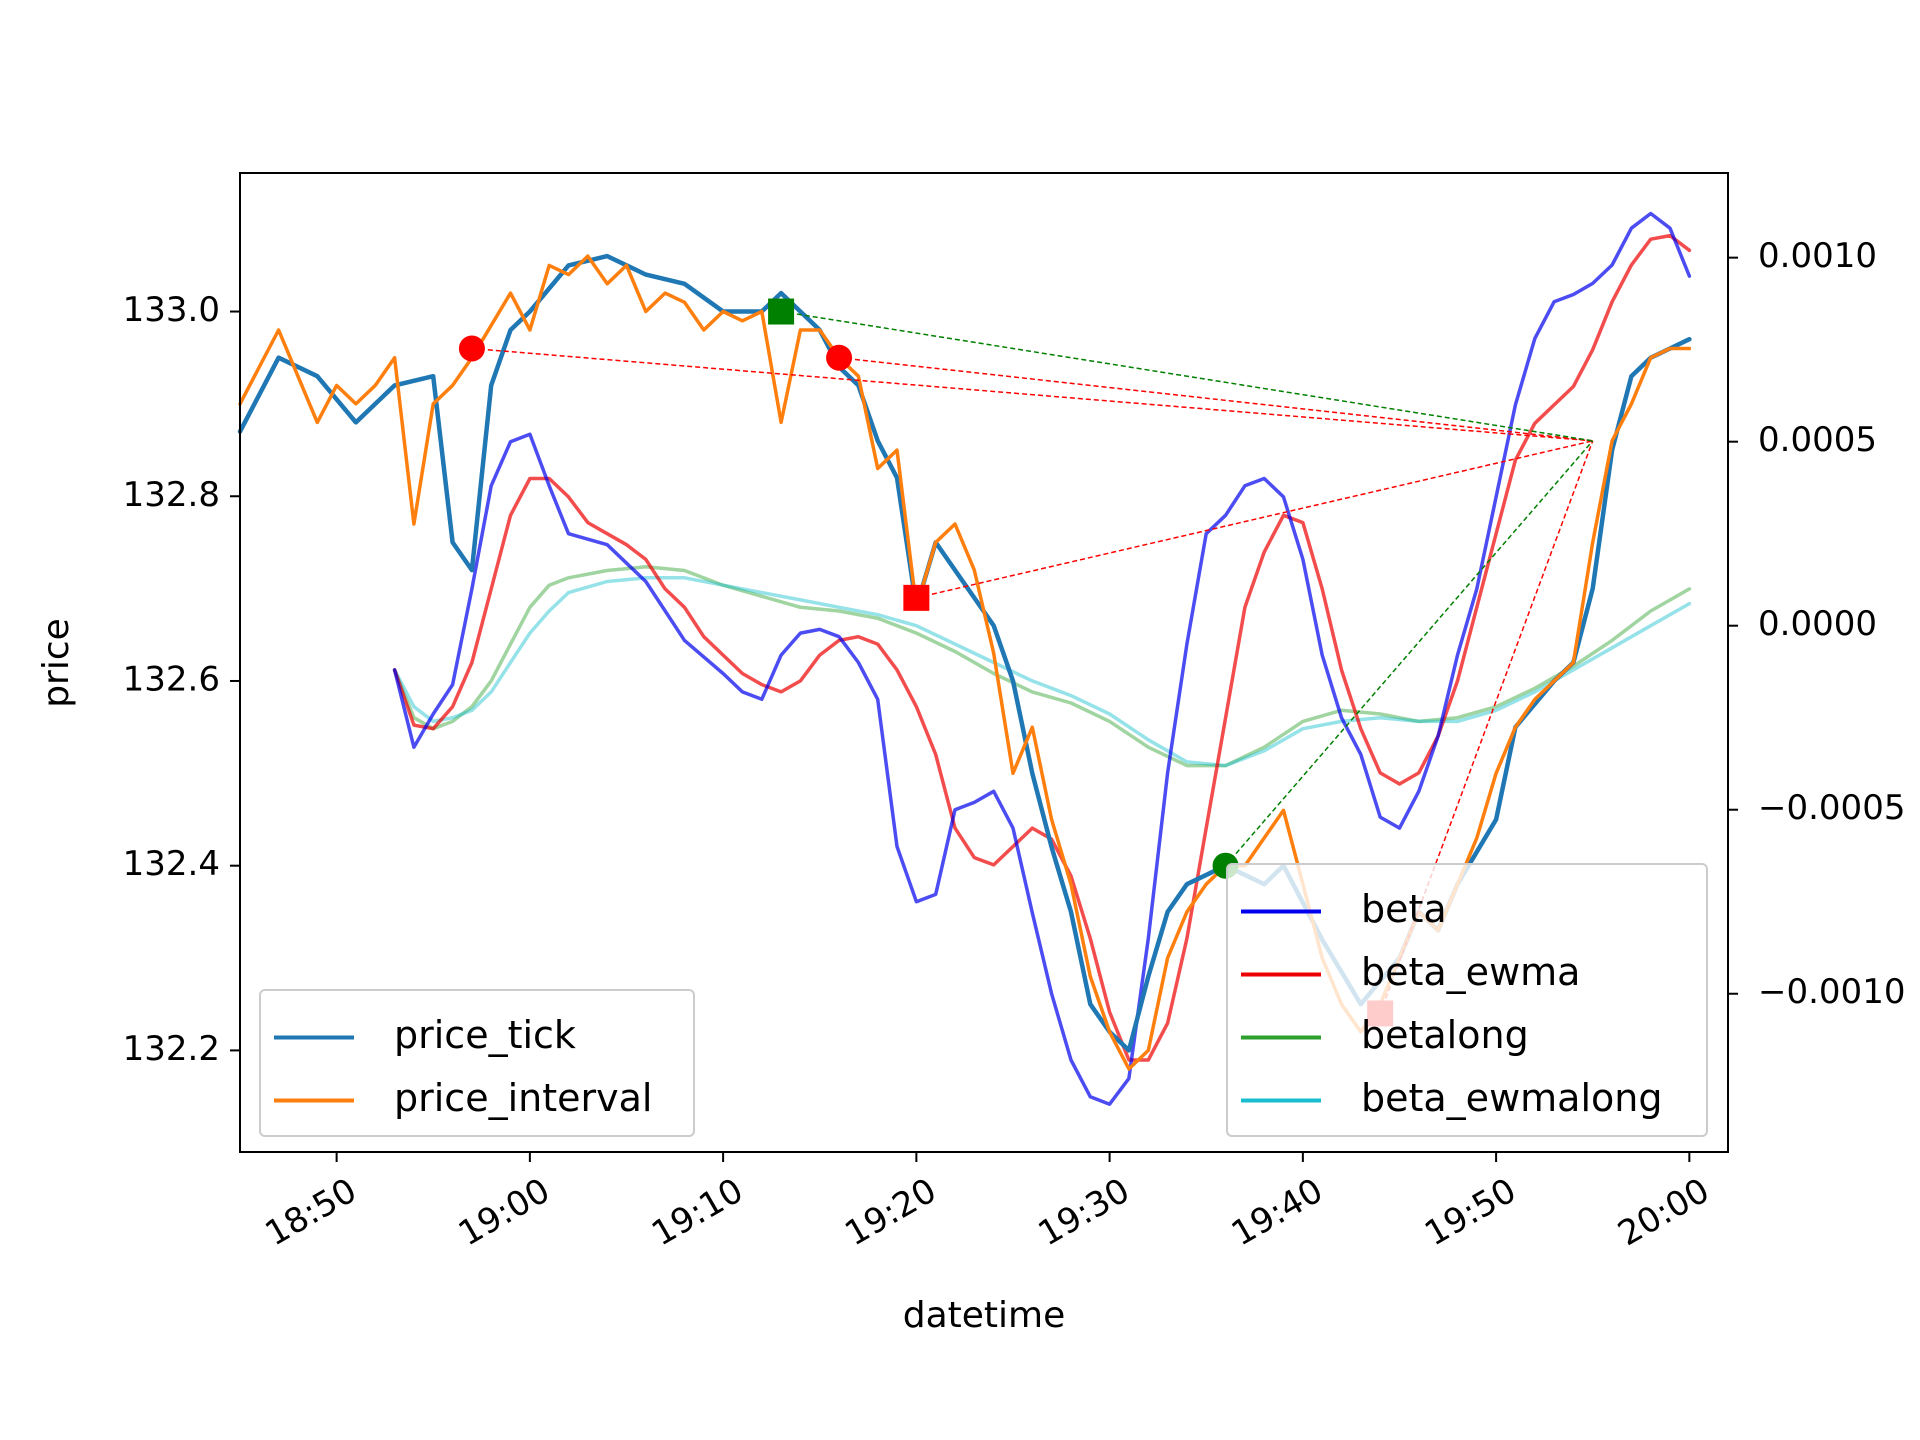 Image resolution: width=1920 pixels, height=1440 pixels. Describe the element at coordinates (984, 1315) in the screenshot. I see `x-axis-label: datetime` at that location.